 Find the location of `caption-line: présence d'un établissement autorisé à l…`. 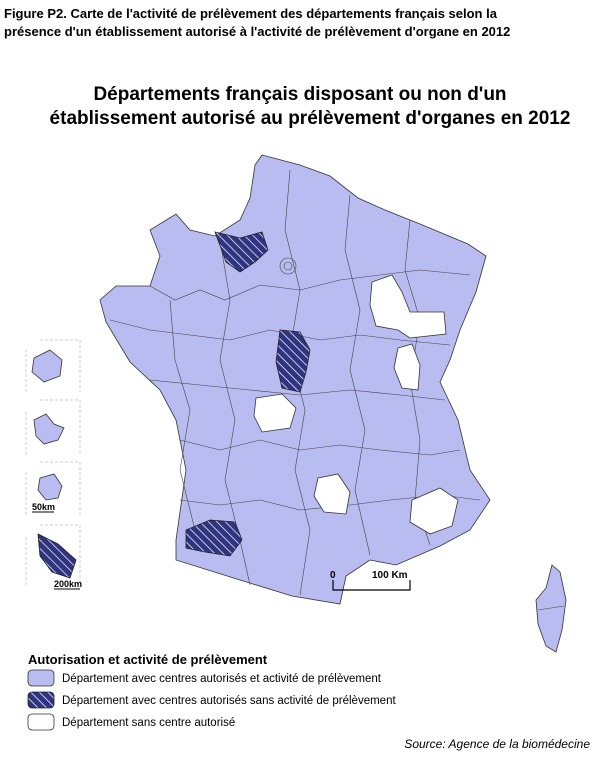

caption-line: présence d'un établissement autorisé à l… is located at coordinates (257, 31).